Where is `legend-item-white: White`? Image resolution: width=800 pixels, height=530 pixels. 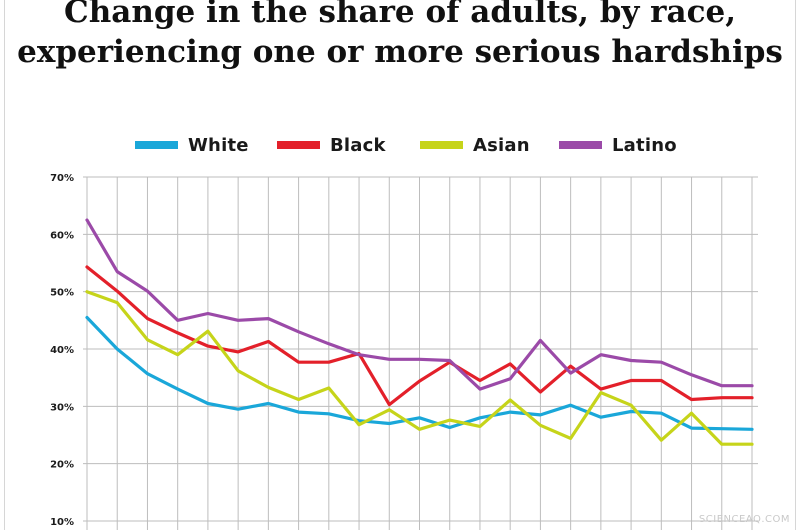 legend-item-white: White is located at coordinates (192, 145).